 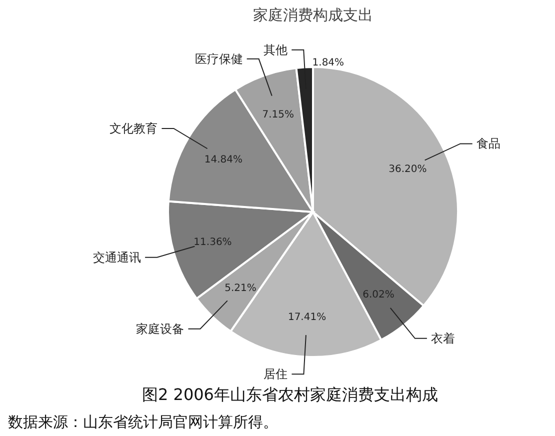 I want to click on data-label: 17.41%, so click(x=307, y=318).